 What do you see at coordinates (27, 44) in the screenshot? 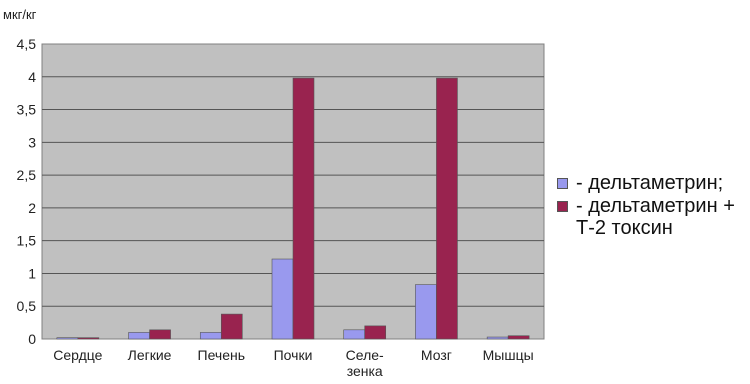
I see `y-tick-label: 4,5` at bounding box center [27, 44].